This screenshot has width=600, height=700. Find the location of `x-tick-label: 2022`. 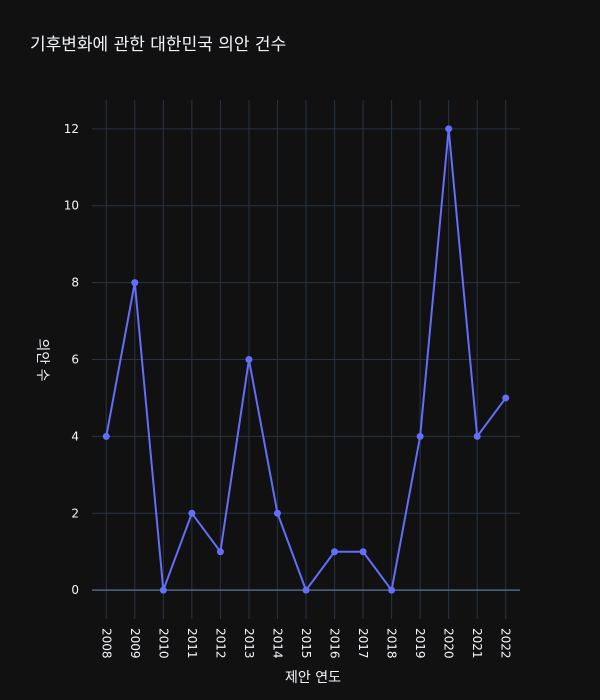

x-tick-label: 2022 is located at coordinates (506, 643).